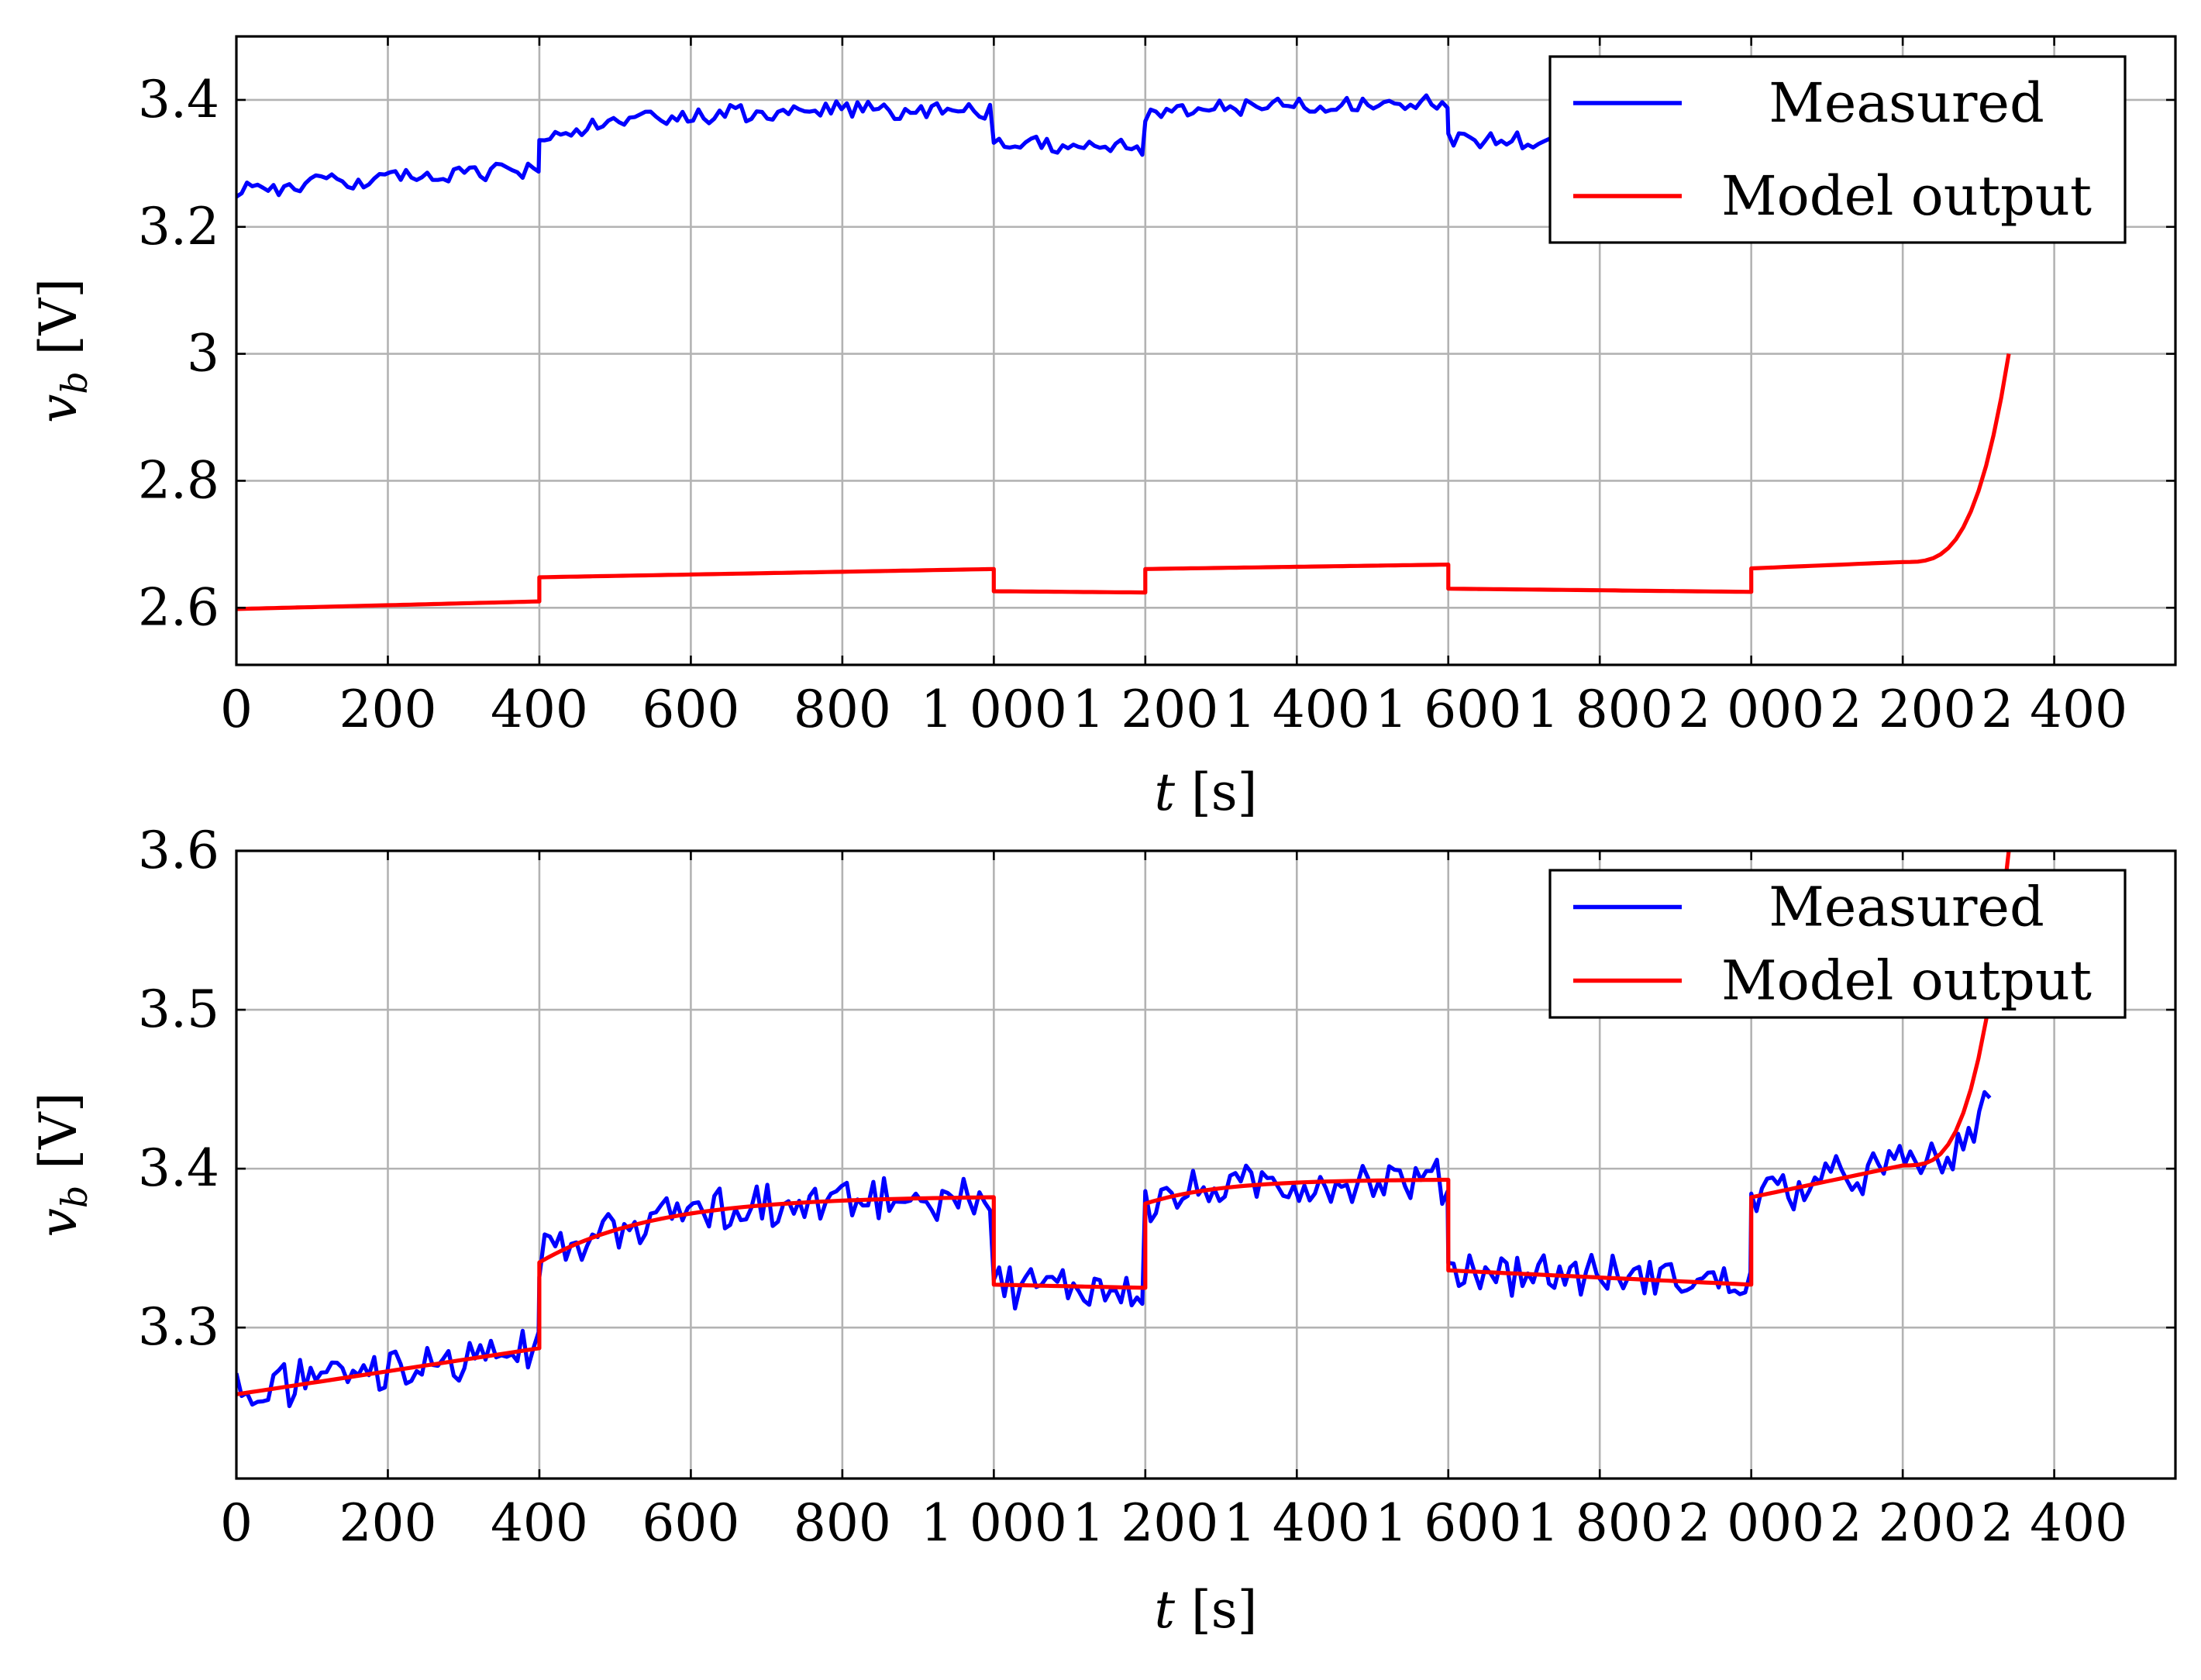  What do you see at coordinates (178, 480) in the screenshot?
I see `y-tick-label: 2.8` at bounding box center [178, 480].